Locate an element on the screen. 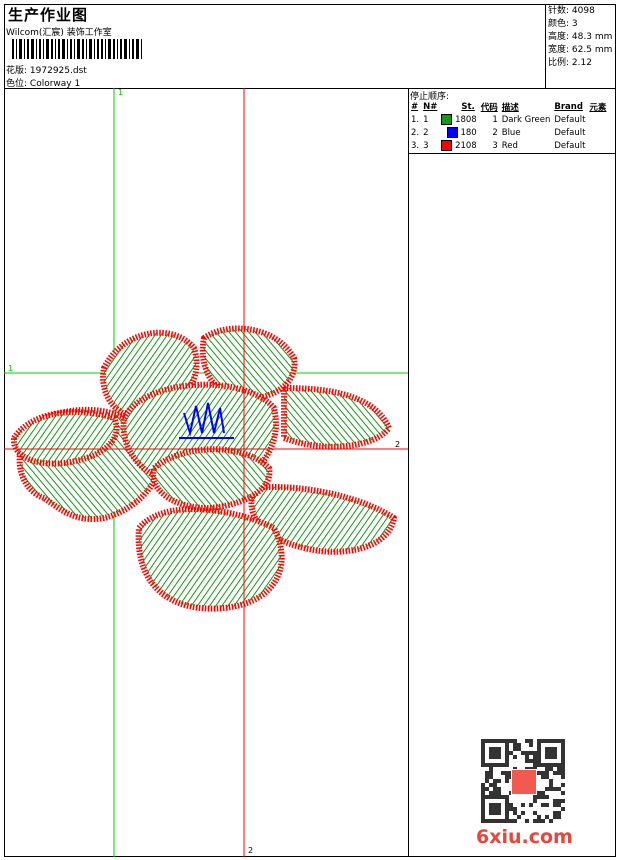  colorway-value: Colorway 1 is located at coordinates (55, 84).